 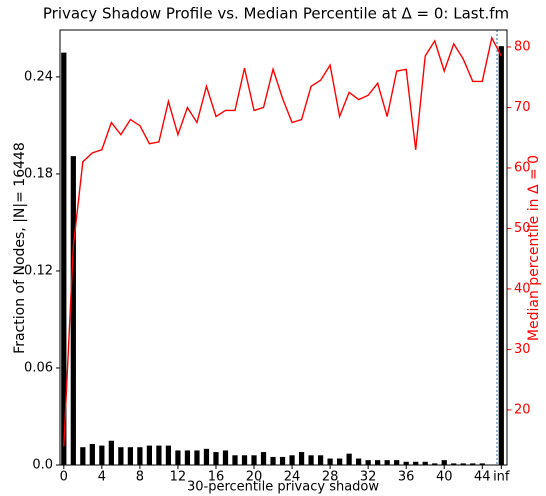 I want to click on x-tick-label: 24, so click(x=292, y=477).